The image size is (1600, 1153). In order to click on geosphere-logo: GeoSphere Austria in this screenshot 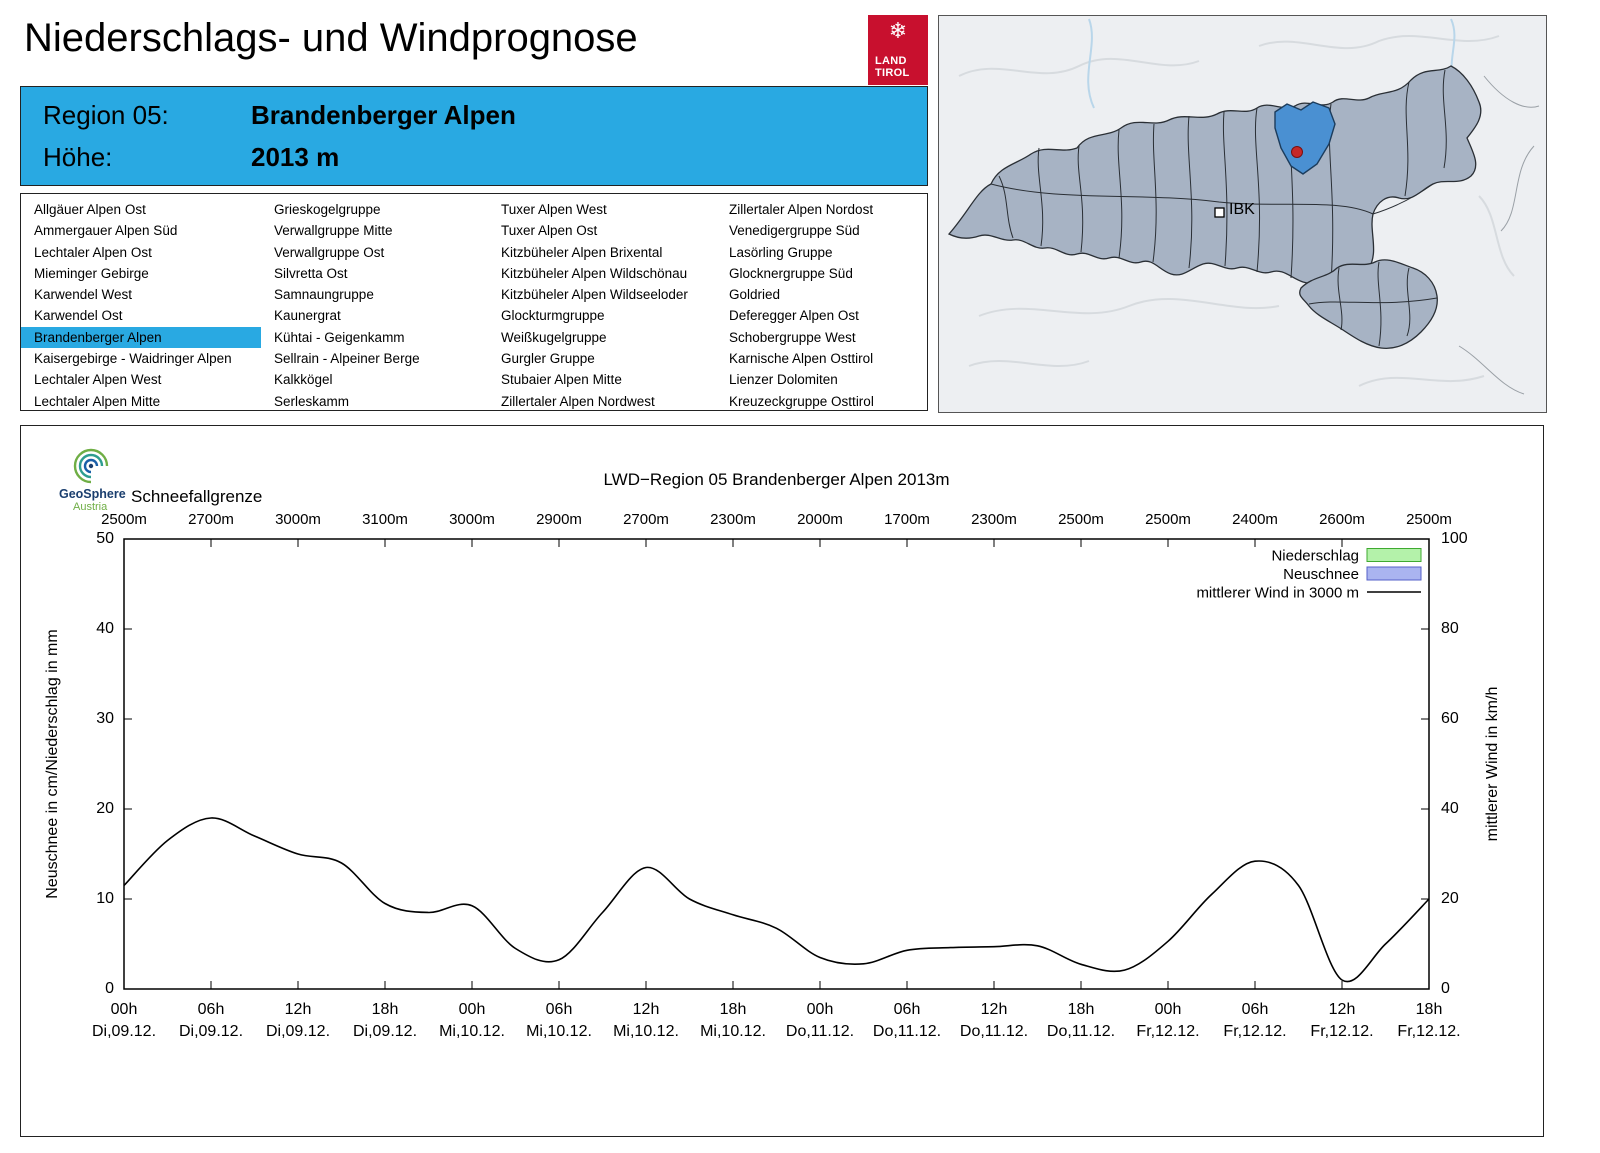, I will do `click(104, 485)`.